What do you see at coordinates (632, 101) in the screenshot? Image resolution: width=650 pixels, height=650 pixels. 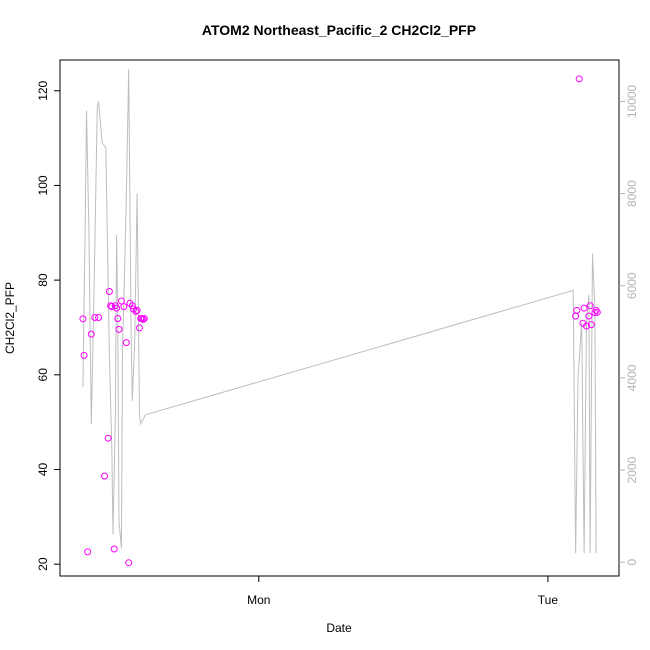 I see `y2-tick-label: 10000` at bounding box center [632, 101].